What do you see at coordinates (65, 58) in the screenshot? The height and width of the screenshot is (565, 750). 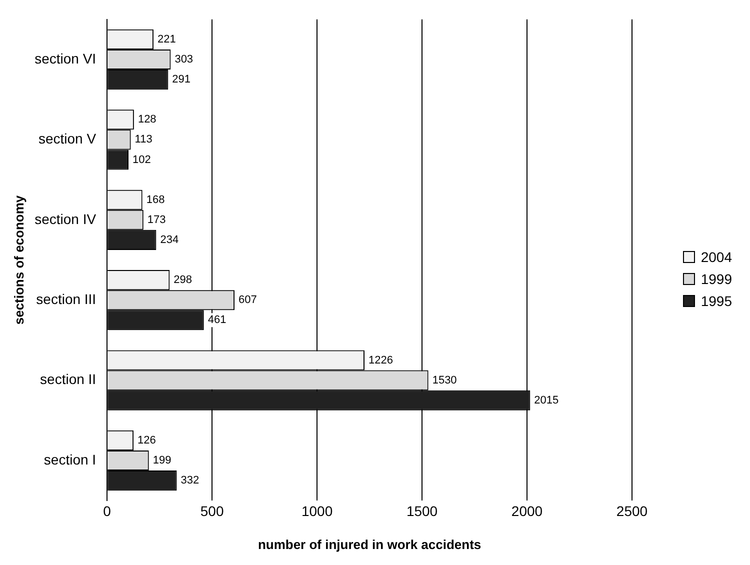 I see `y-tick-label: section VI` at bounding box center [65, 58].